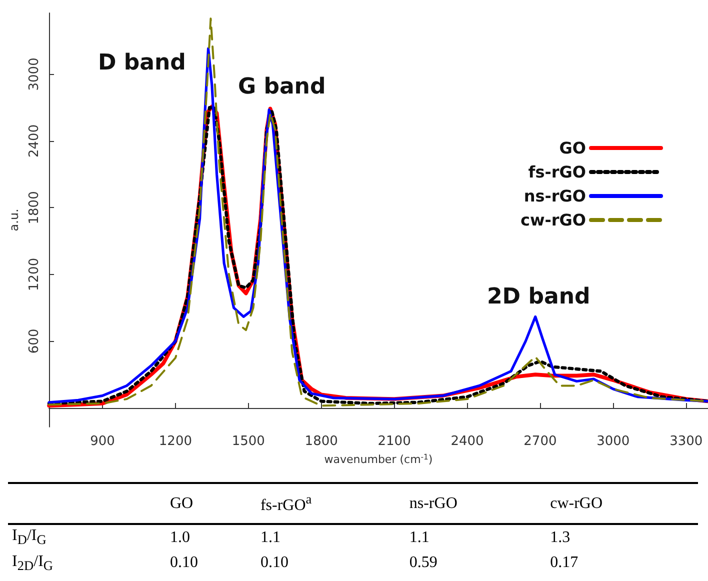  I want to click on legend-label: ns-rGO, so click(555, 196).